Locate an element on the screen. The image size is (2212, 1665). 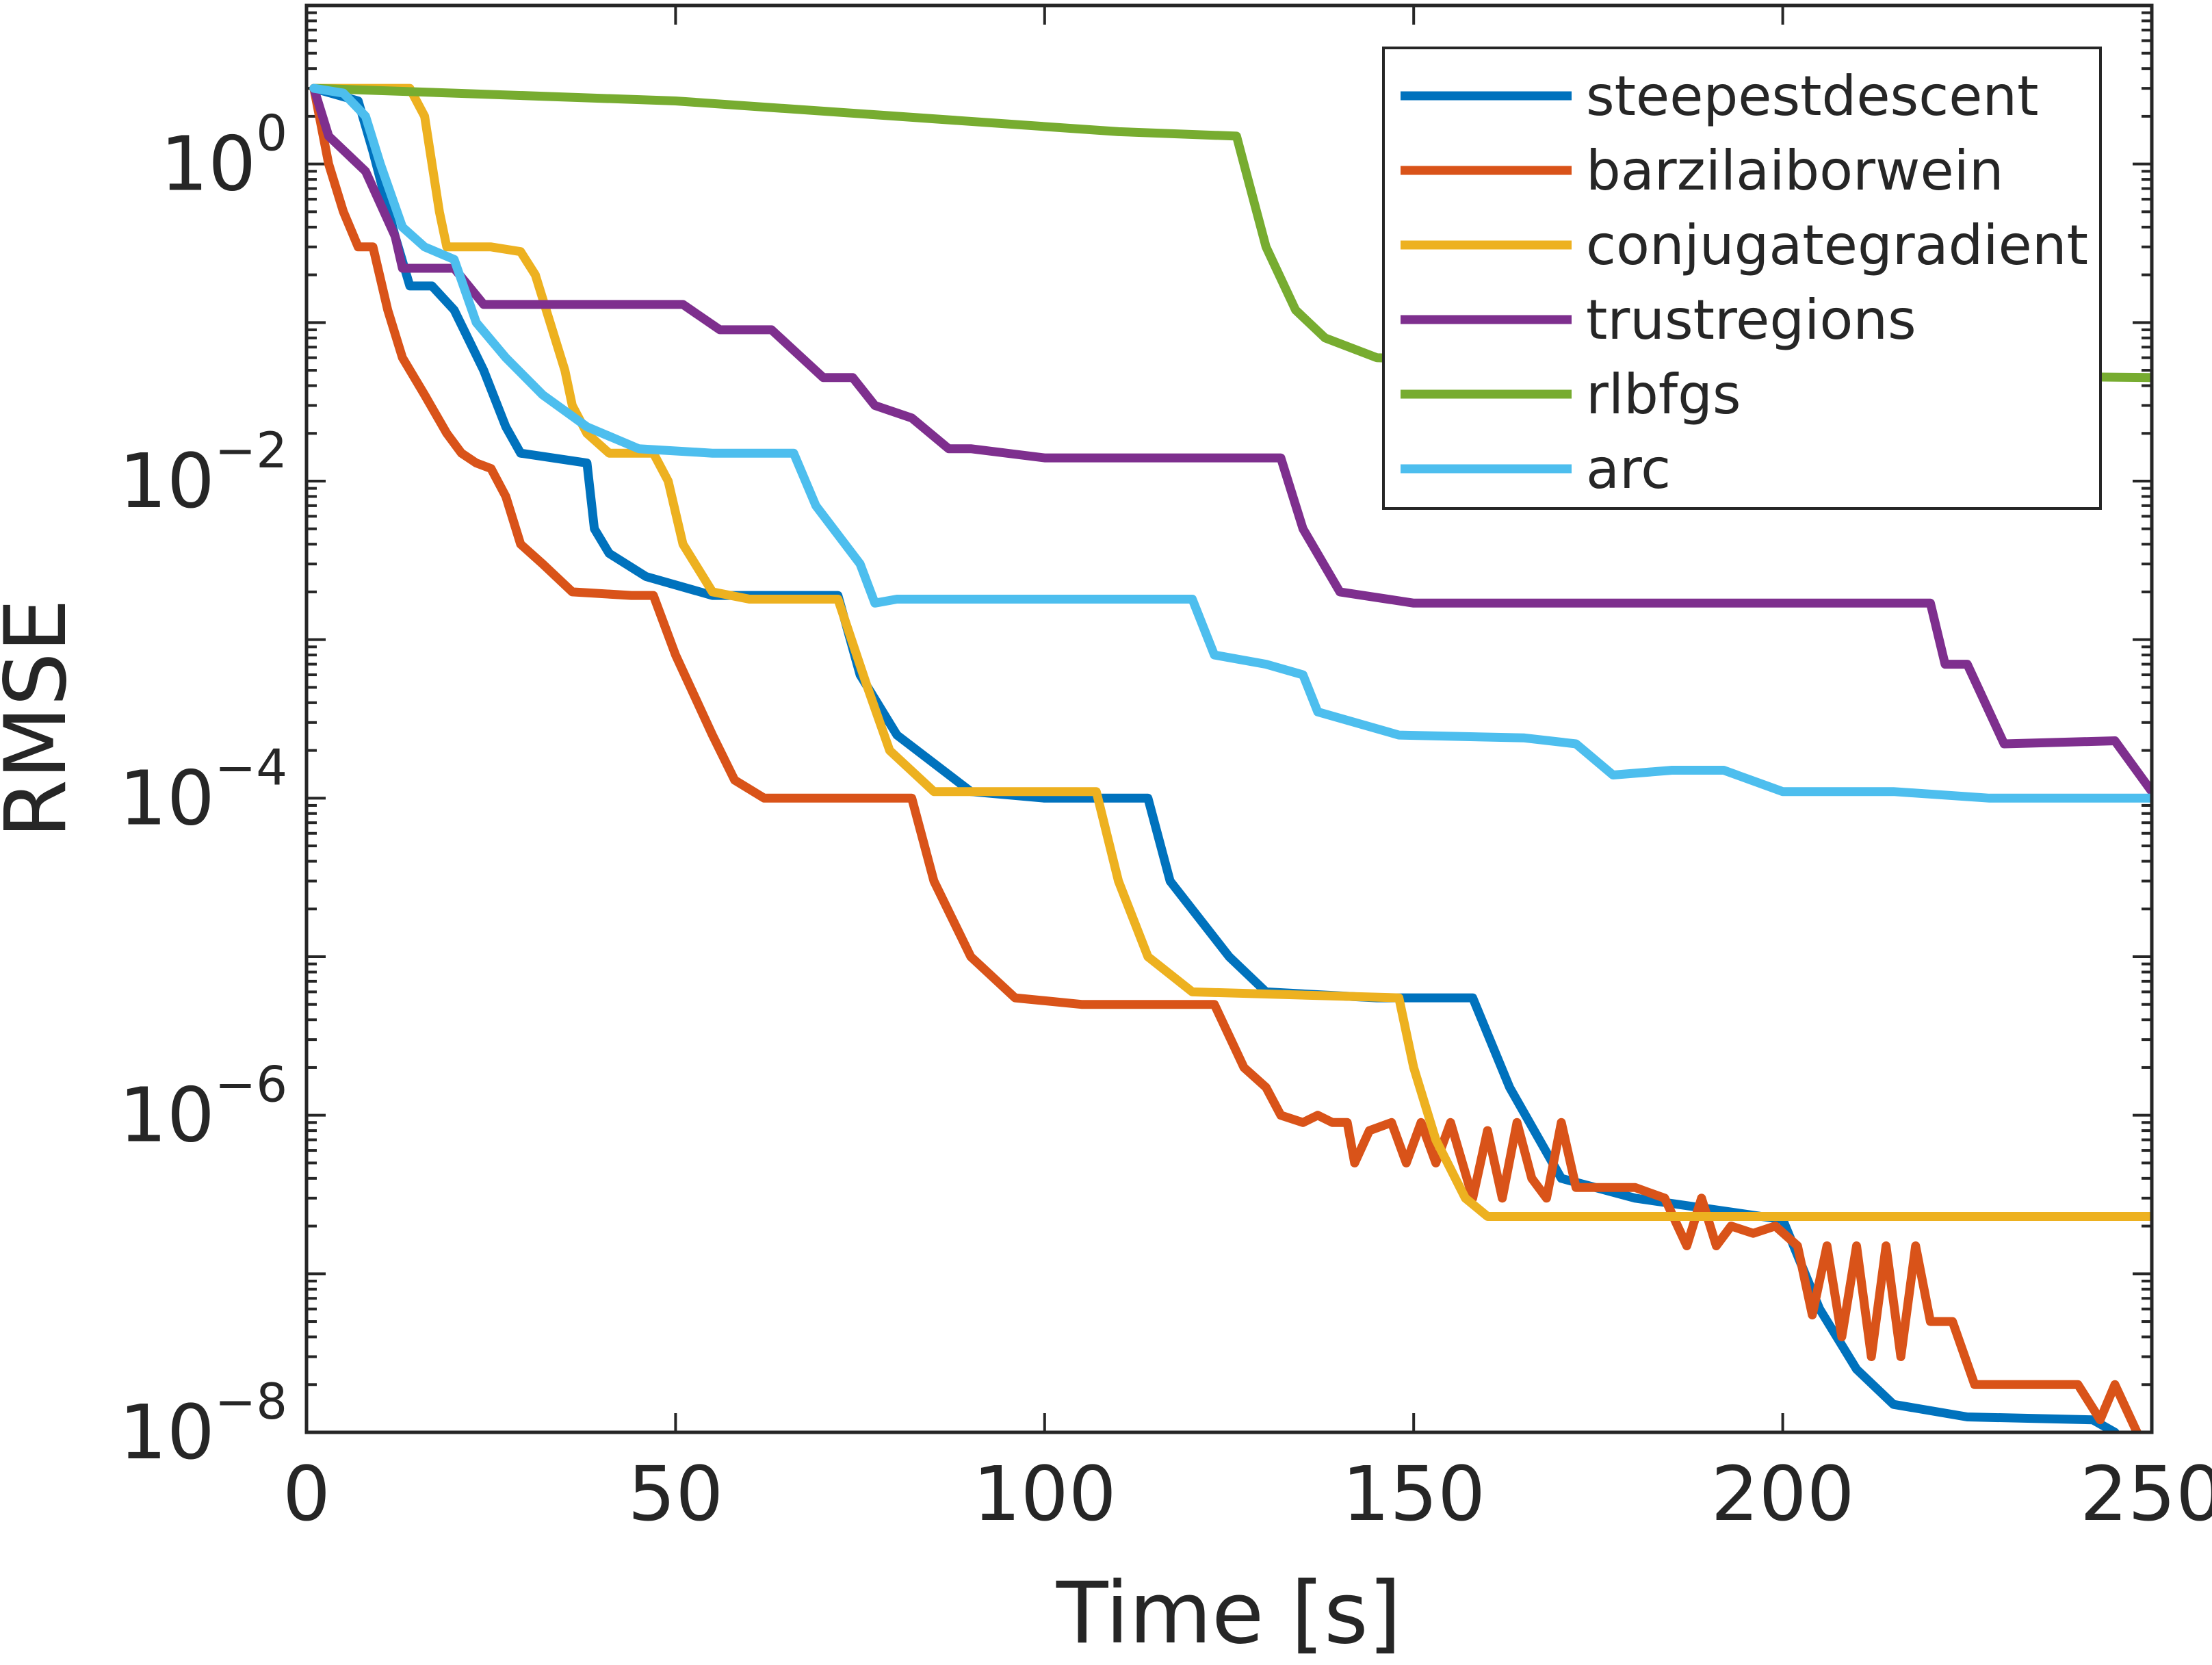
x-tick-label: 150 is located at coordinates (1413, 1494).